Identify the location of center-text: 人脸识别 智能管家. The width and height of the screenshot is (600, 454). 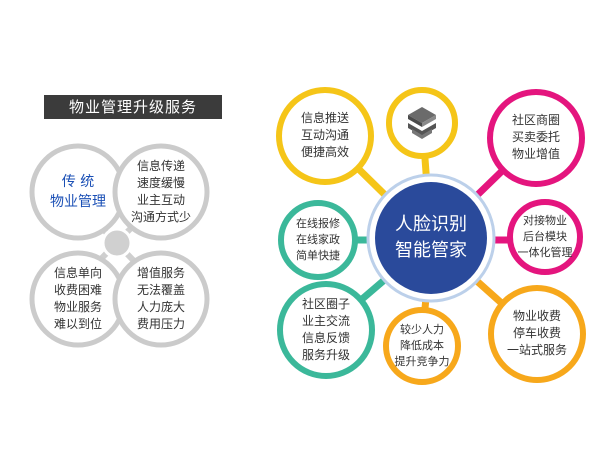
(431, 237).